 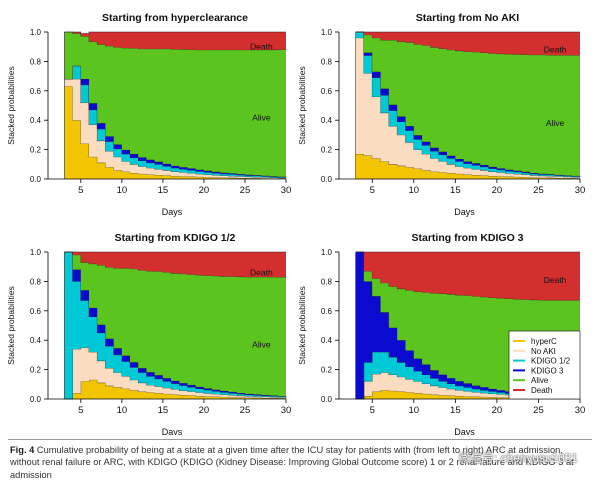 I want to click on legend-label-death: Death, so click(x=541, y=390).